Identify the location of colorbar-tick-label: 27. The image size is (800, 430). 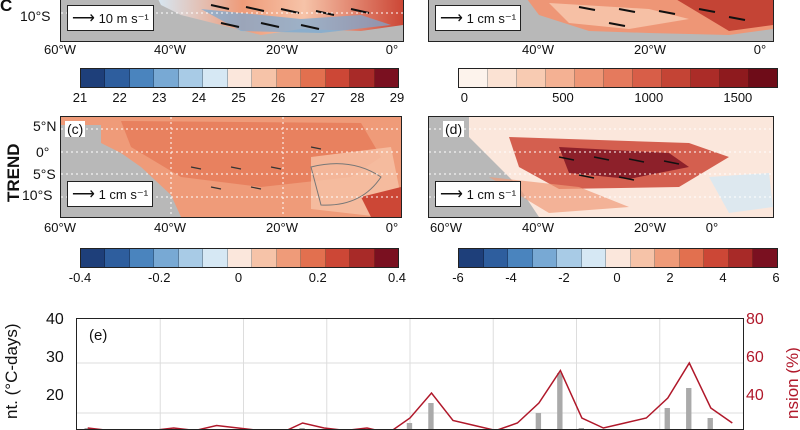
(317, 97).